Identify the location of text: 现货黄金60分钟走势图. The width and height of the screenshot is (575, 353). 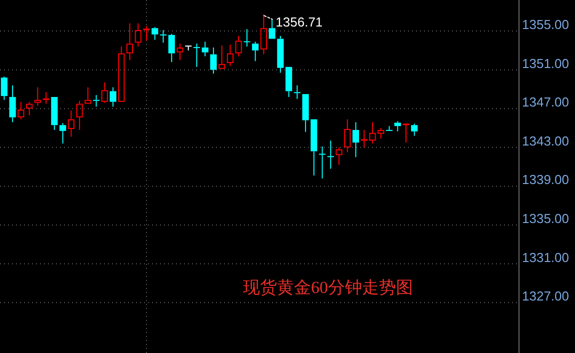
(328, 287).